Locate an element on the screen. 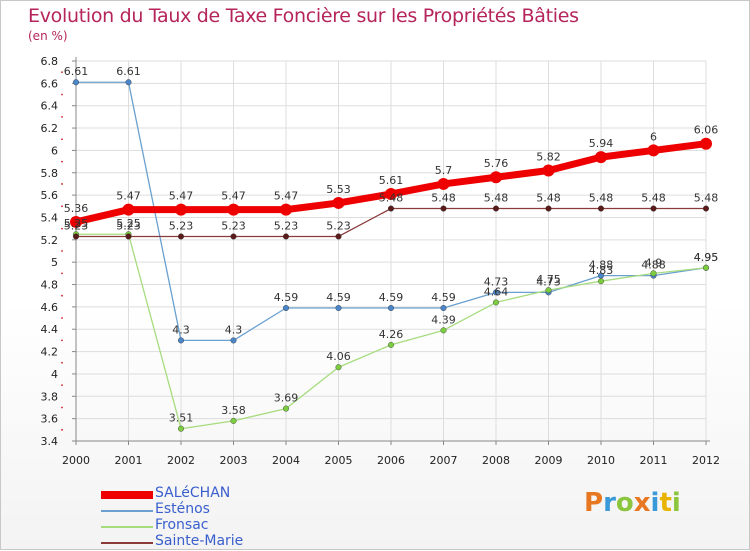 The width and height of the screenshot is (750, 551). data-label-sal-chan: 5.36 is located at coordinates (76, 208).